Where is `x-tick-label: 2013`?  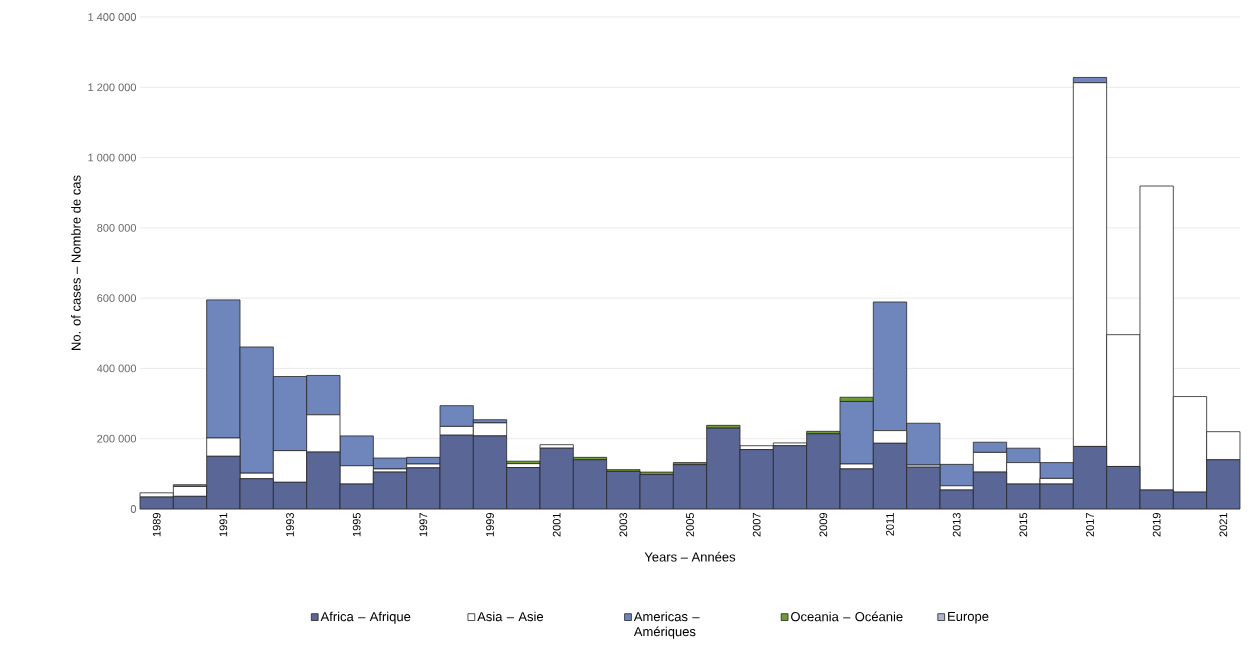 x-tick-label: 2013 is located at coordinates (956, 525).